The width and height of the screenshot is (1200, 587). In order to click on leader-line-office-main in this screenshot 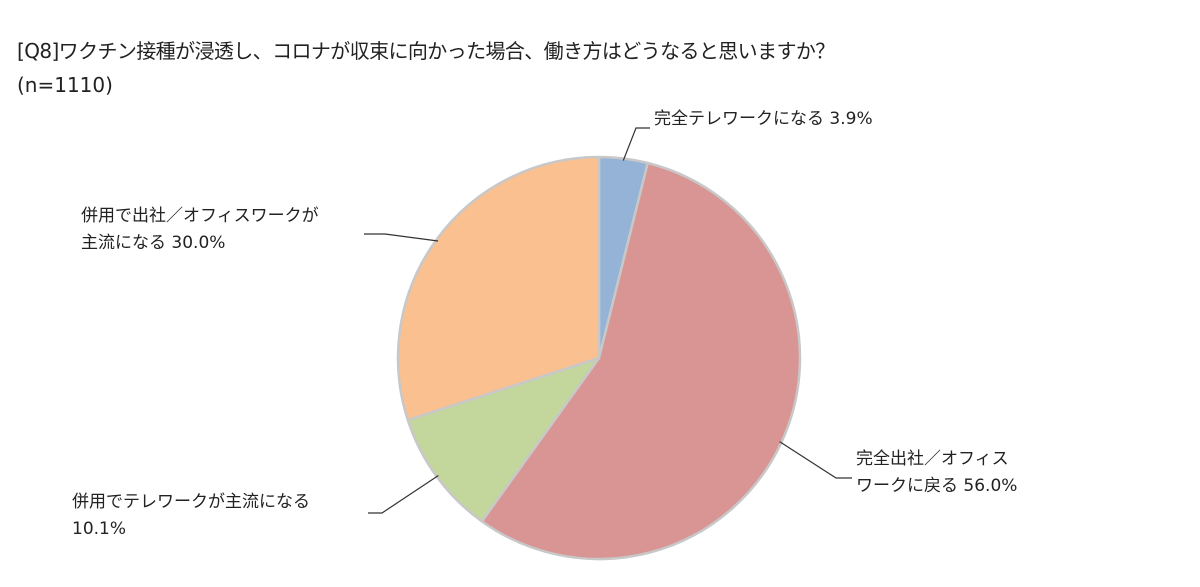, I will do `click(401, 237)`.